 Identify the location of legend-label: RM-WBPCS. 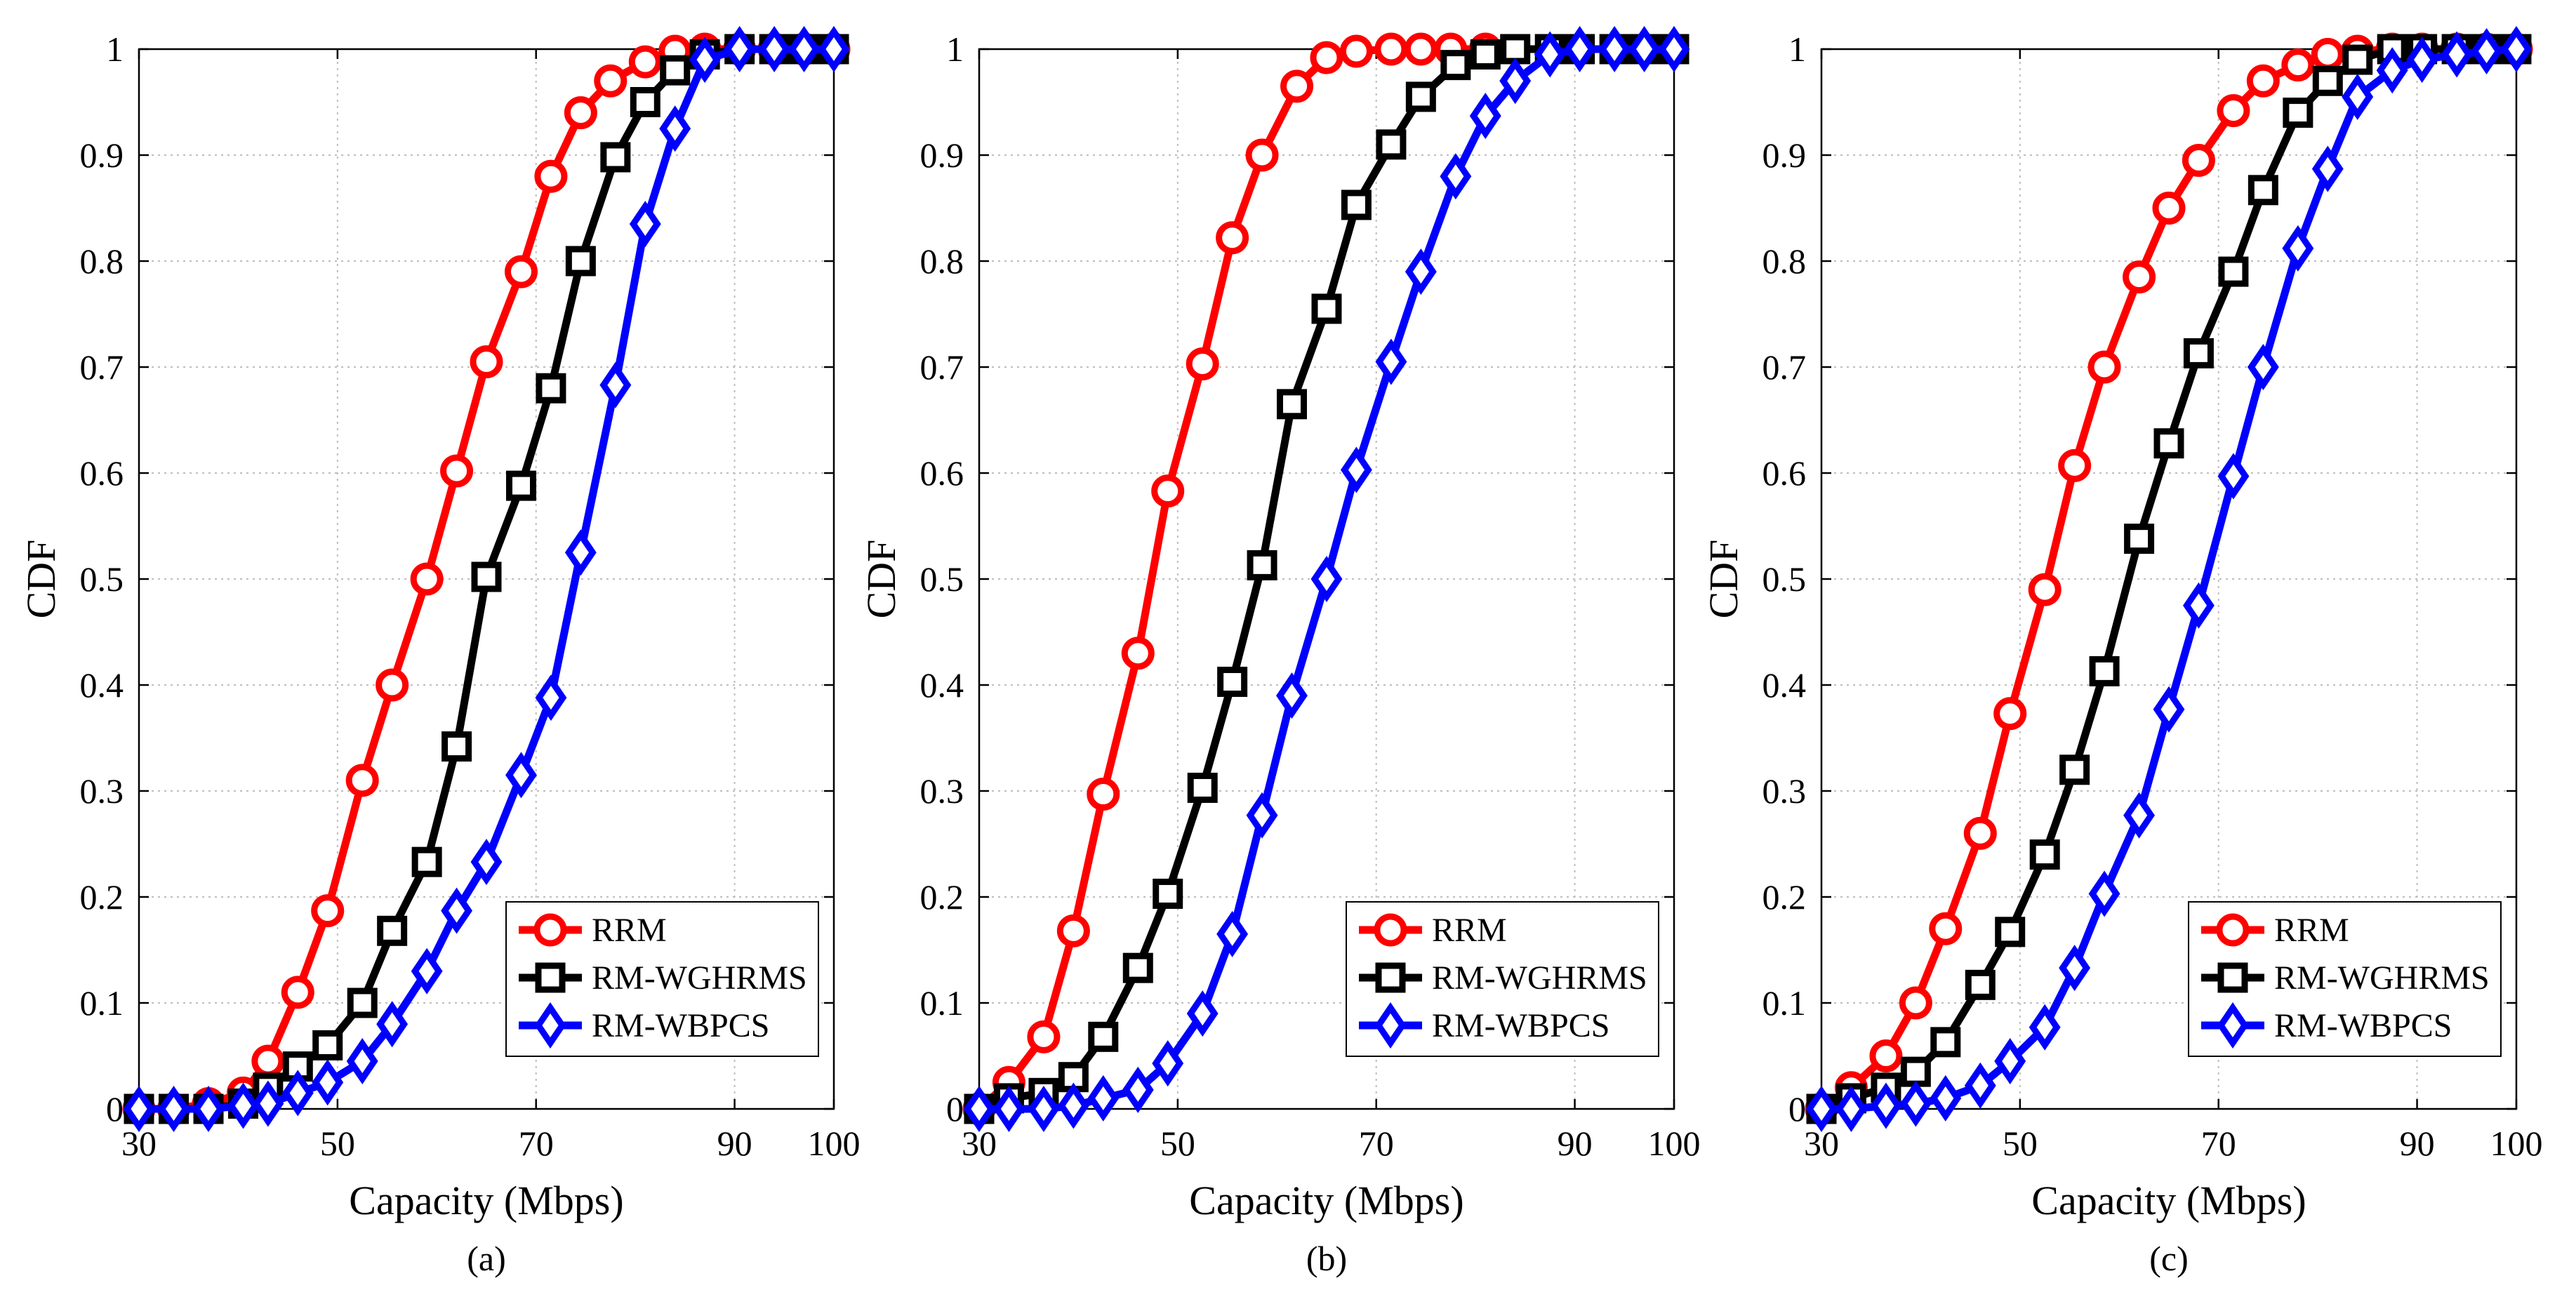
(2363, 1025).